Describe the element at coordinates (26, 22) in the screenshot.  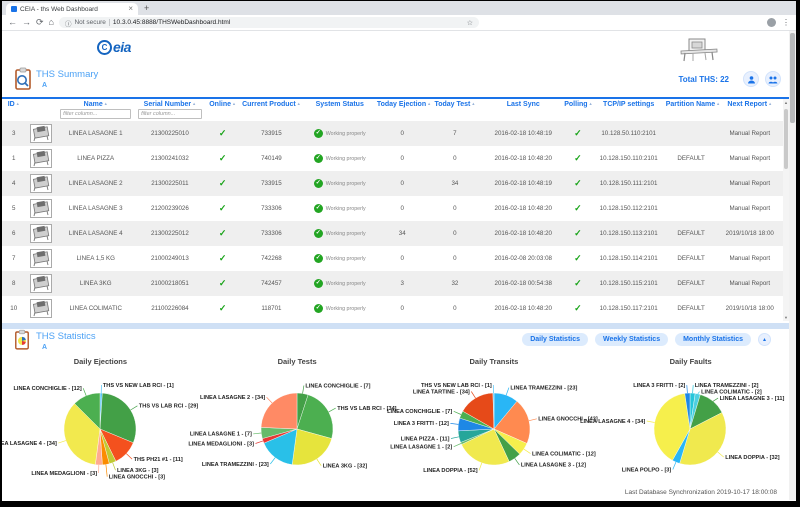
I see `forward-icon: →` at that location.